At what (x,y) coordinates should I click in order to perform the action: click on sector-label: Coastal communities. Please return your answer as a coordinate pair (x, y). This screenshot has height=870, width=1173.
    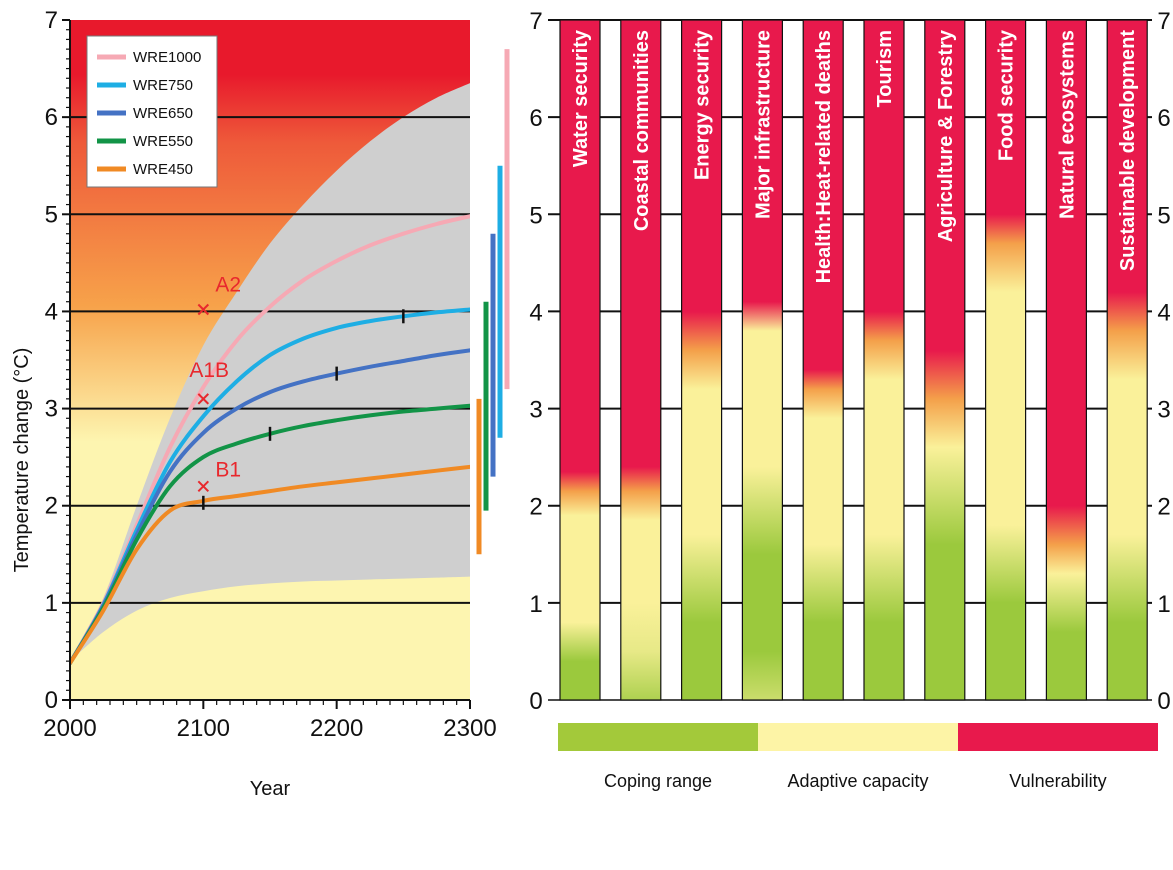
    Looking at the image, I should click on (642, 130).